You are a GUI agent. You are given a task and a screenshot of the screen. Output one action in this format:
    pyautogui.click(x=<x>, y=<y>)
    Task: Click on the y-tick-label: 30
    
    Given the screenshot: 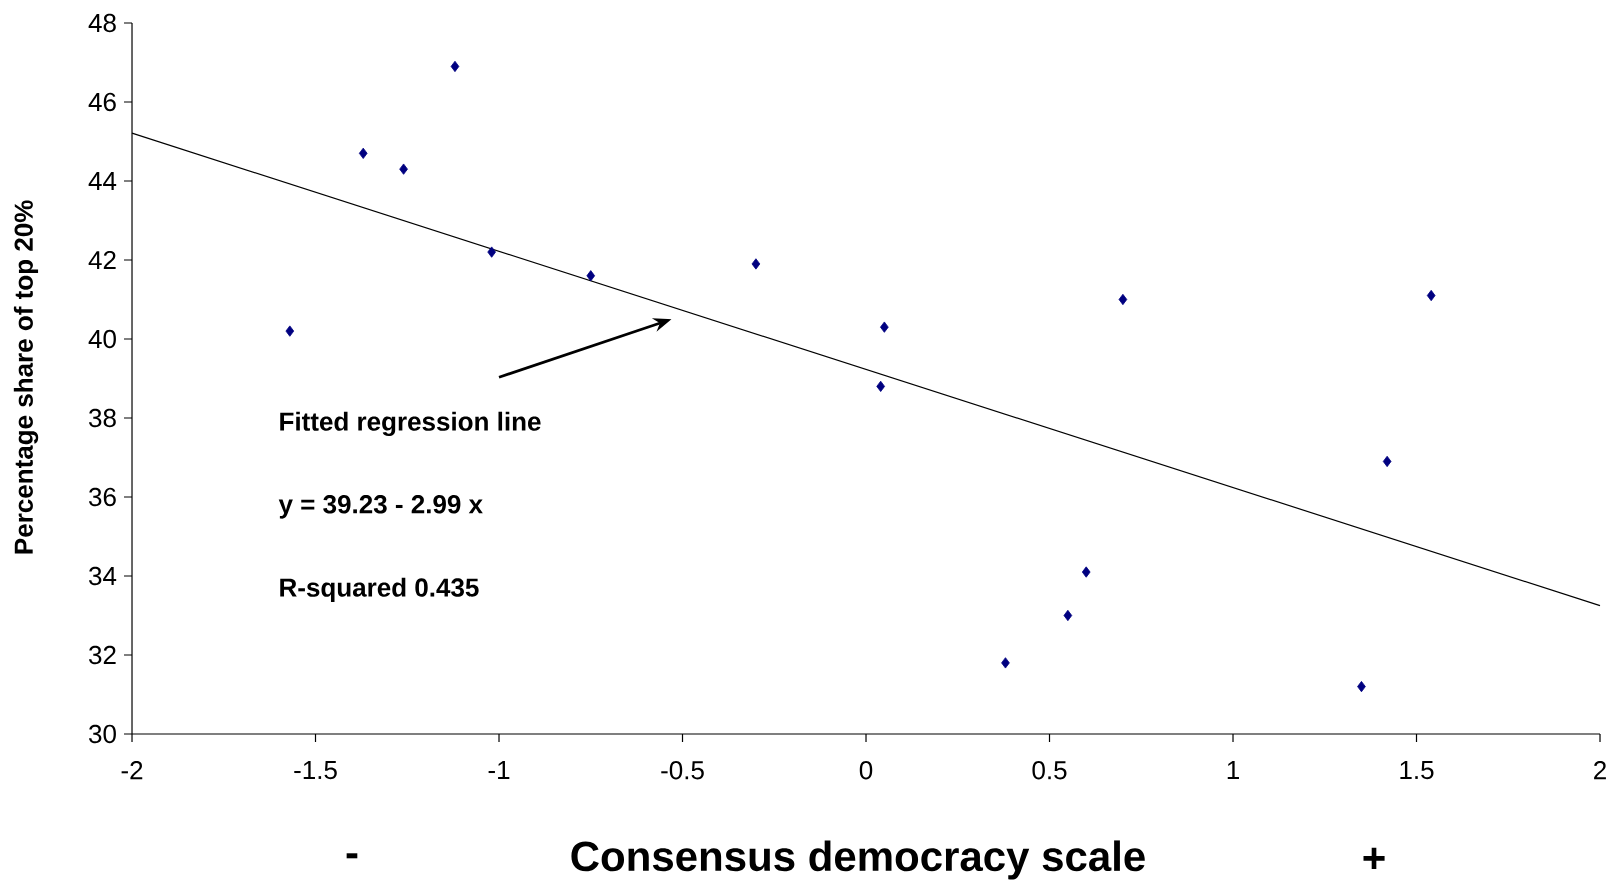 What is the action you would take?
    pyautogui.click(x=102, y=734)
    